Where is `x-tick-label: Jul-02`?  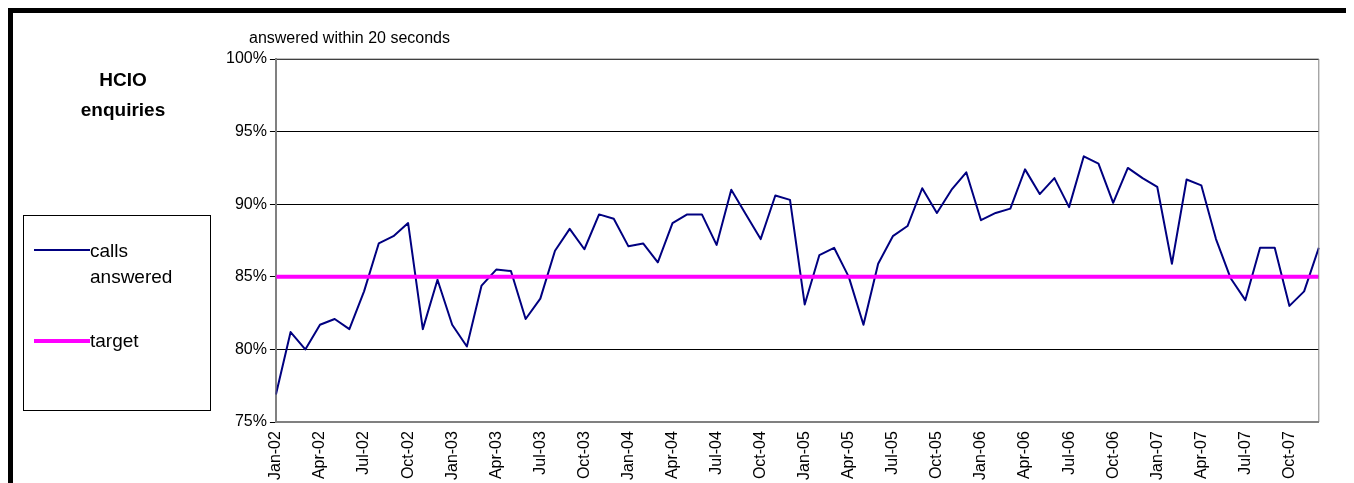 x-tick-label: Jul-02 is located at coordinates (363, 452).